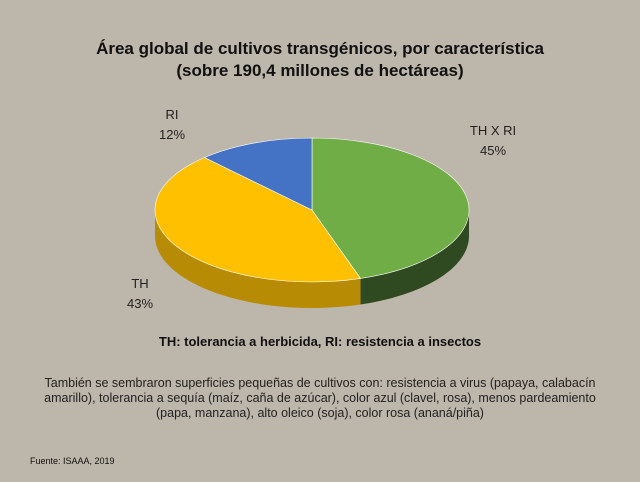 This screenshot has width=640, height=482. Describe the element at coordinates (390, 208) in the screenshot. I see `pie-slice-th-x-ri` at that location.